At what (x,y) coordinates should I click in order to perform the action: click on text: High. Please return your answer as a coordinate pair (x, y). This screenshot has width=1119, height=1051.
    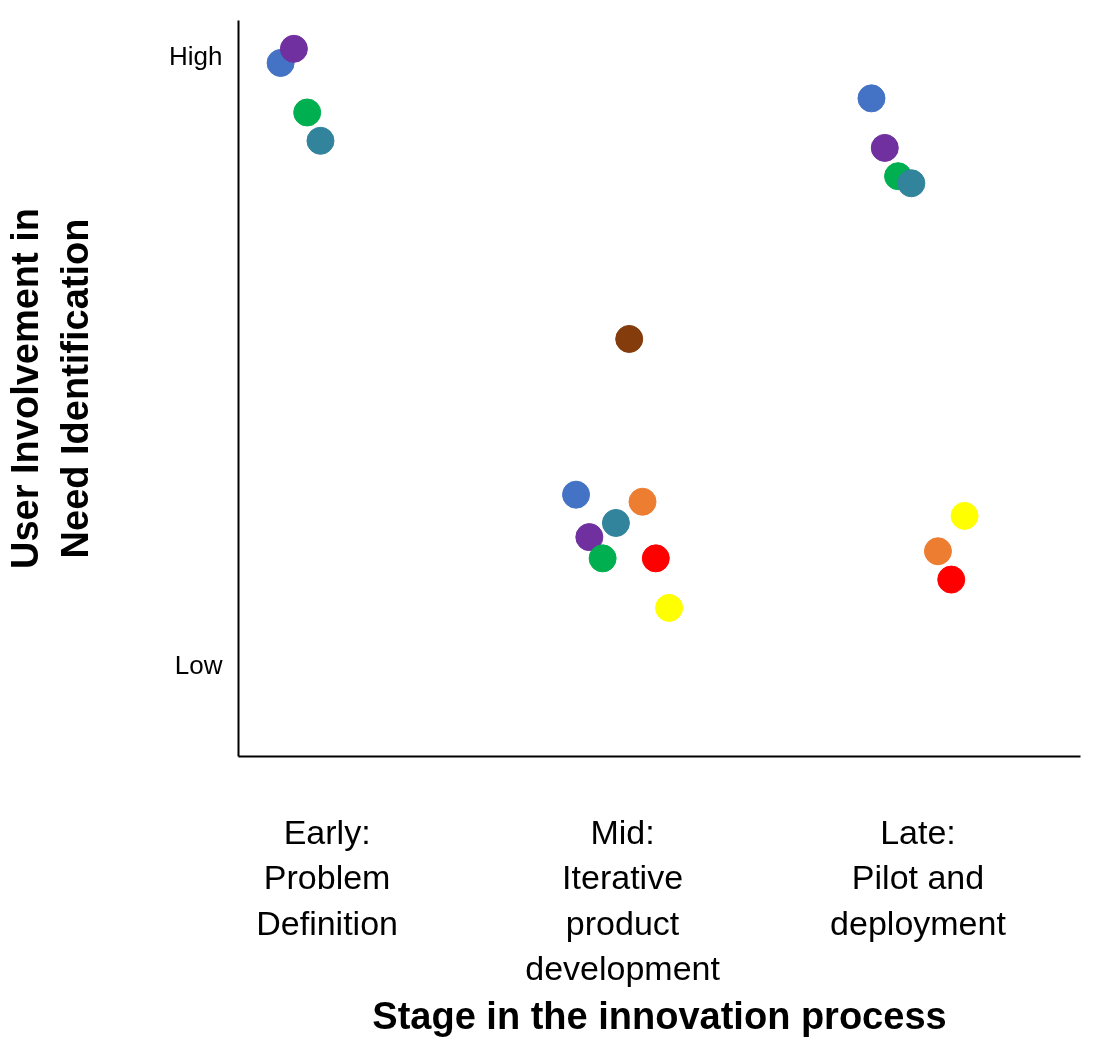
    Looking at the image, I should click on (196, 55).